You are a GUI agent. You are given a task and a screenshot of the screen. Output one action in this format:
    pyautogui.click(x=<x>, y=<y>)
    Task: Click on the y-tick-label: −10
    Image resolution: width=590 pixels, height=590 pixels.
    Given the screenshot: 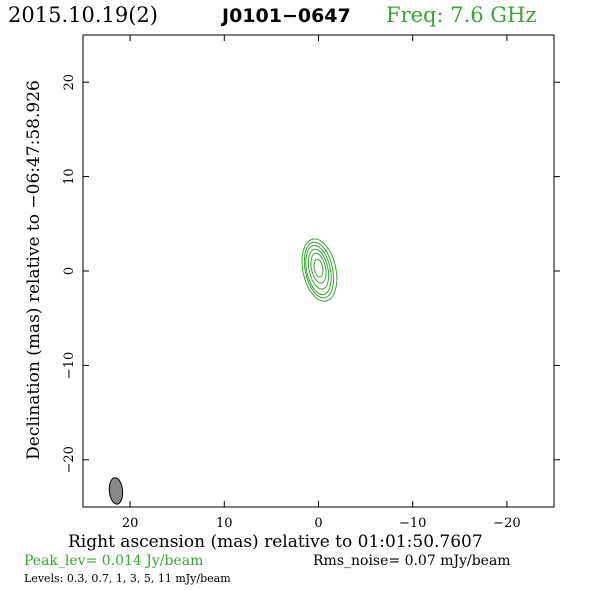 What is the action you would take?
    pyautogui.click(x=69, y=365)
    